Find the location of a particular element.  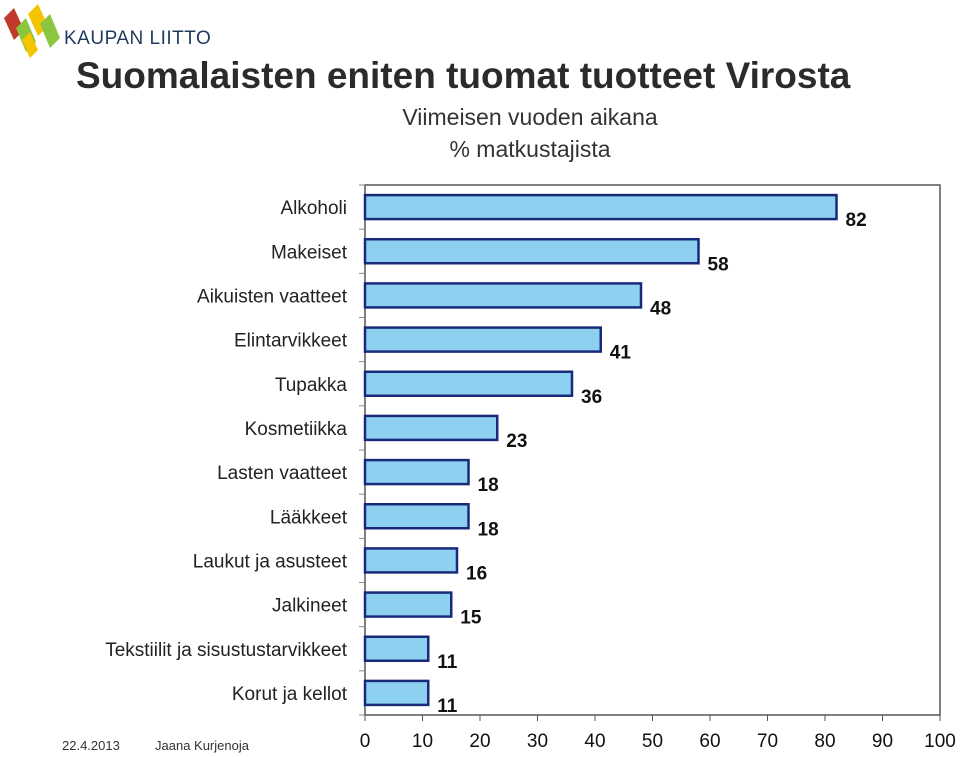

x-tick-label: 0 is located at coordinates (365, 741).